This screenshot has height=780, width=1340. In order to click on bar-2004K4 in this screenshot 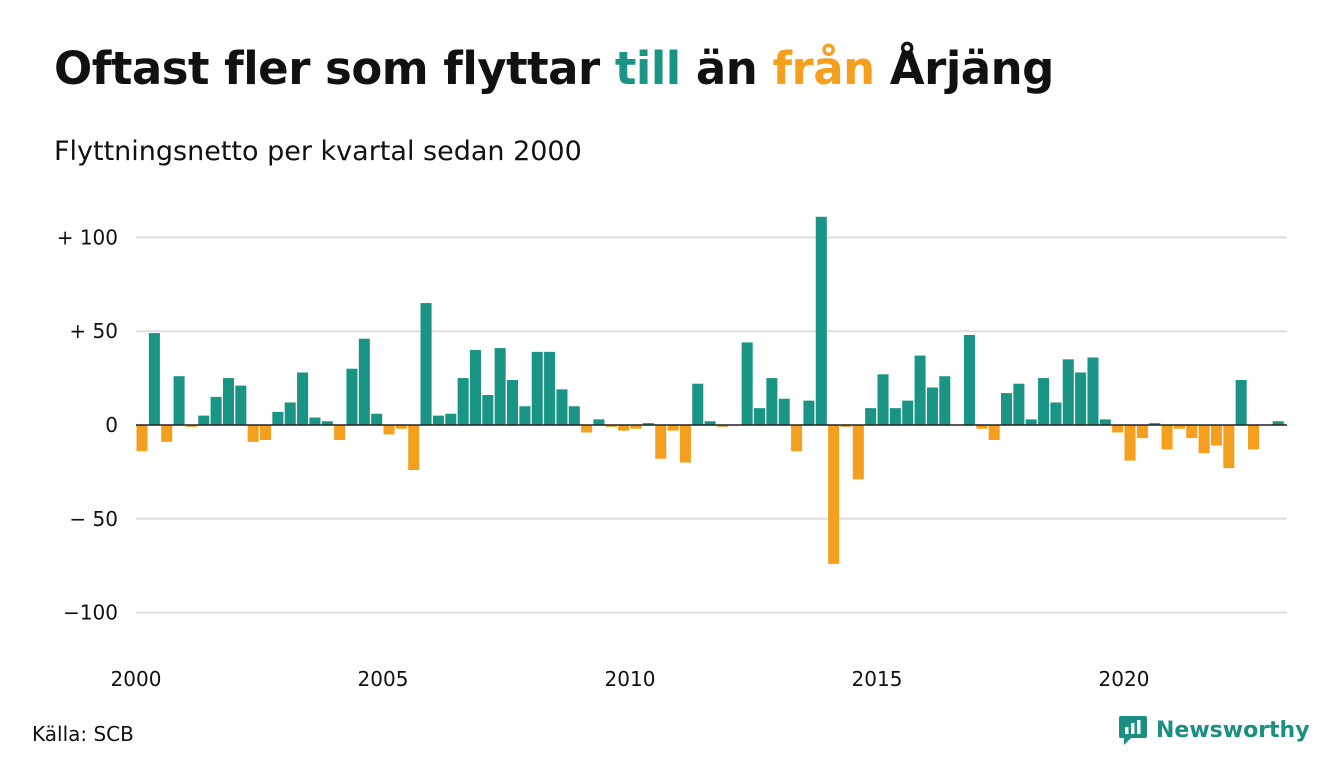, I will do `click(377, 419)`.